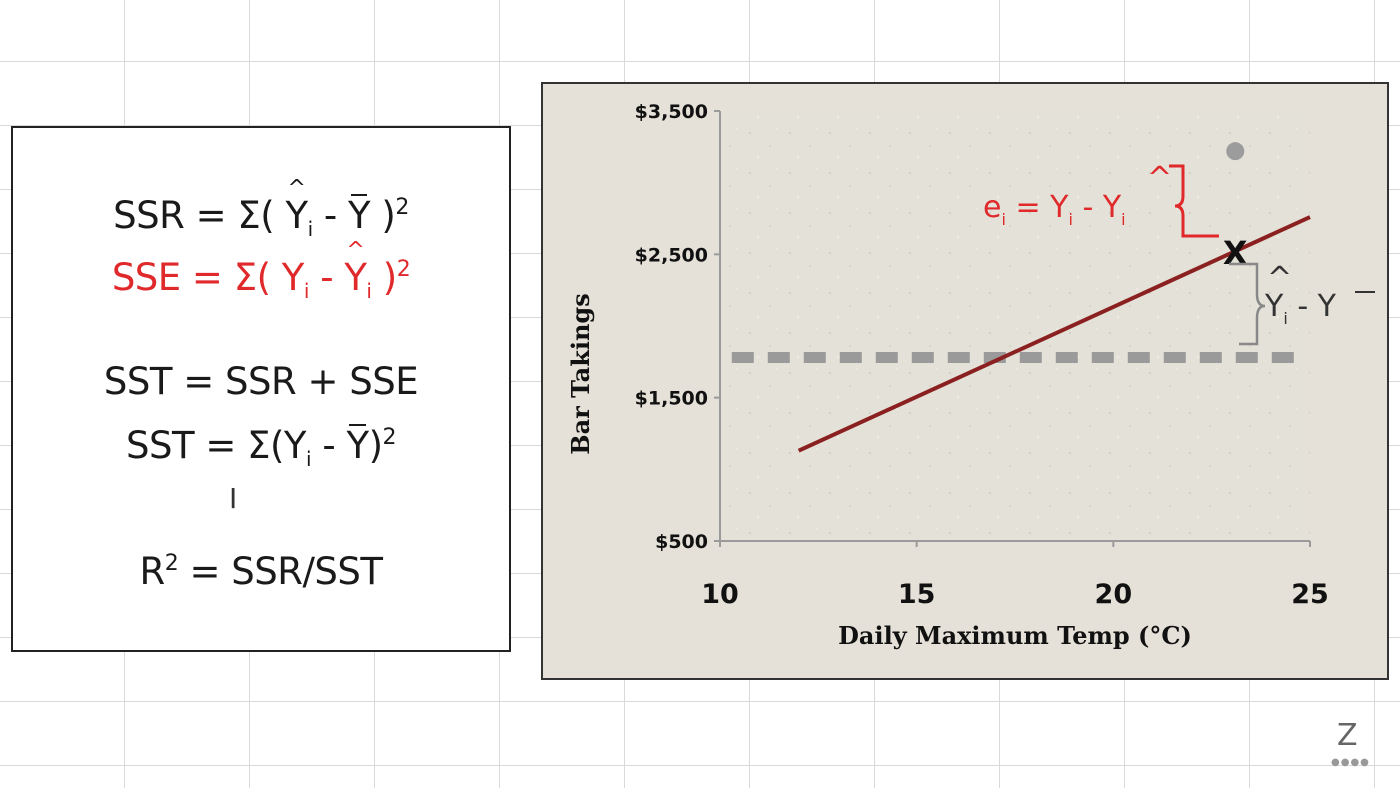 This screenshot has height=788, width=1400. What do you see at coordinates (1300, 308) in the screenshot?
I see `explained-annotation: Yi - Y` at bounding box center [1300, 308].